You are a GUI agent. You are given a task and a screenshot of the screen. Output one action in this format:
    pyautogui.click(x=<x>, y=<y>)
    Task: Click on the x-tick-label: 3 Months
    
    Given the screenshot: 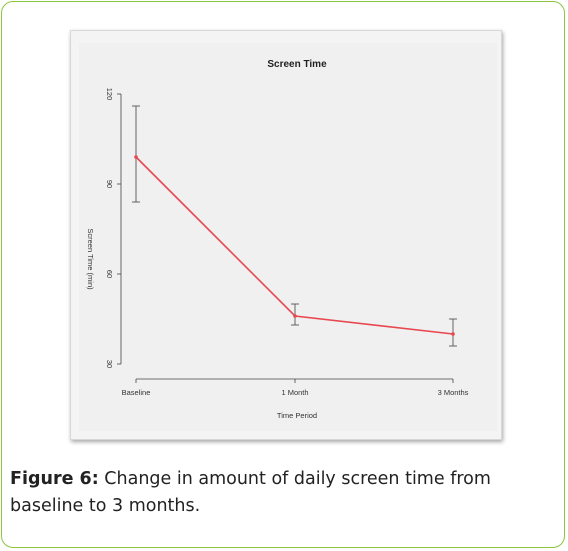 What is the action you would take?
    pyautogui.click(x=453, y=392)
    